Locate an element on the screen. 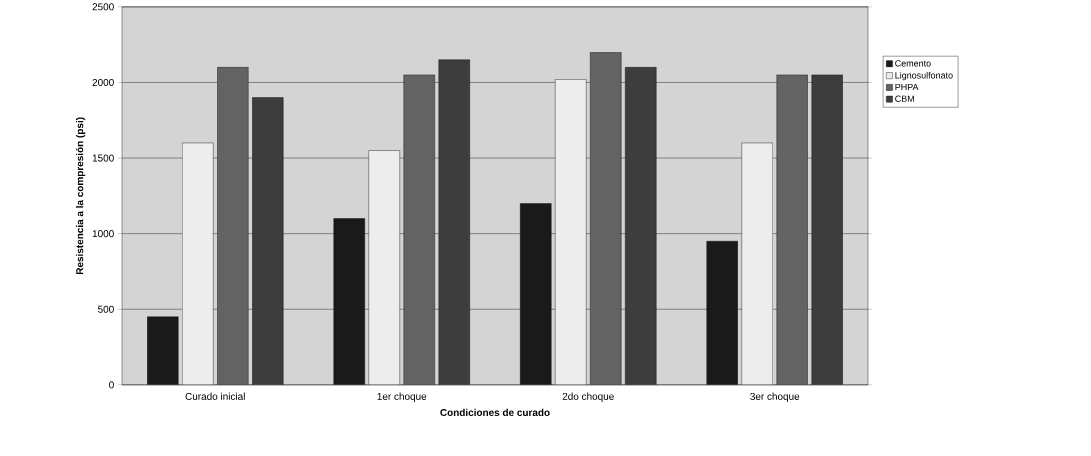  legend-label: CBM is located at coordinates (904, 98).